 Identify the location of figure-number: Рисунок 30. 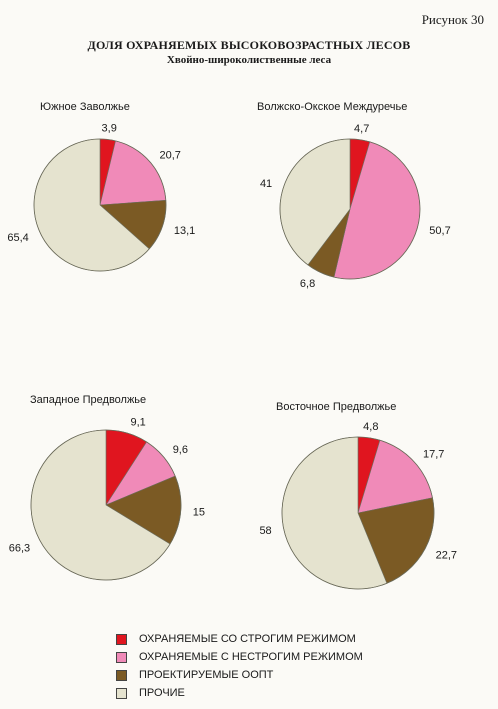
(452, 19).